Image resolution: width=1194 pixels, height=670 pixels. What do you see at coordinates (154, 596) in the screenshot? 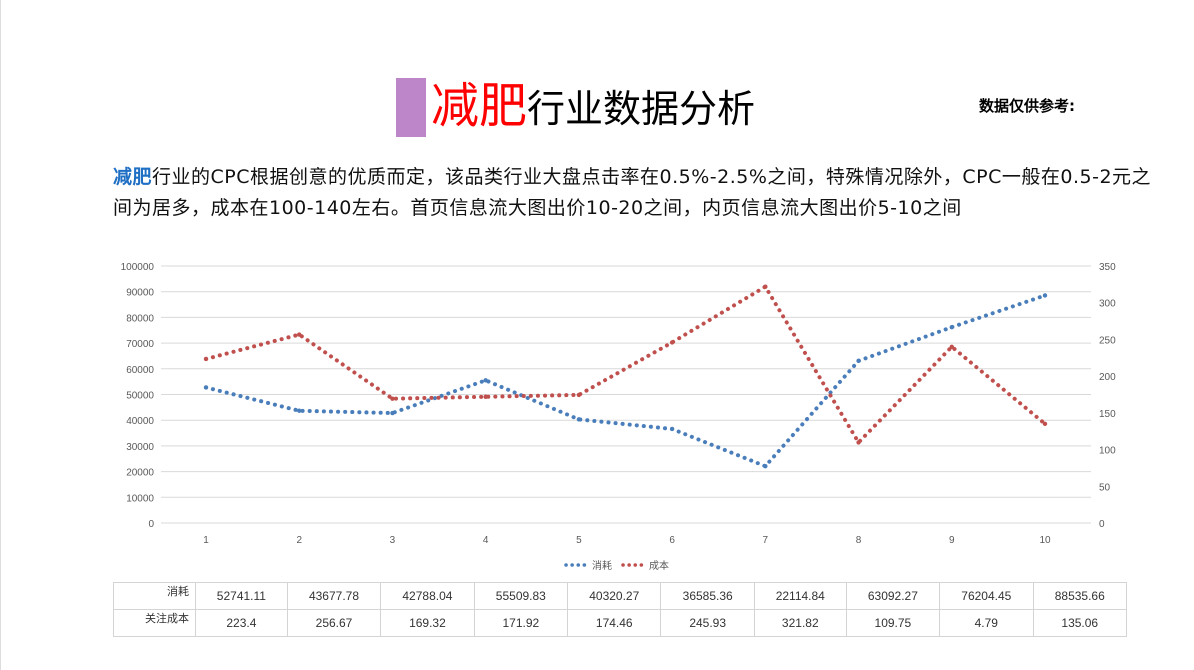
I see `row-header: 消耗` at bounding box center [154, 596].